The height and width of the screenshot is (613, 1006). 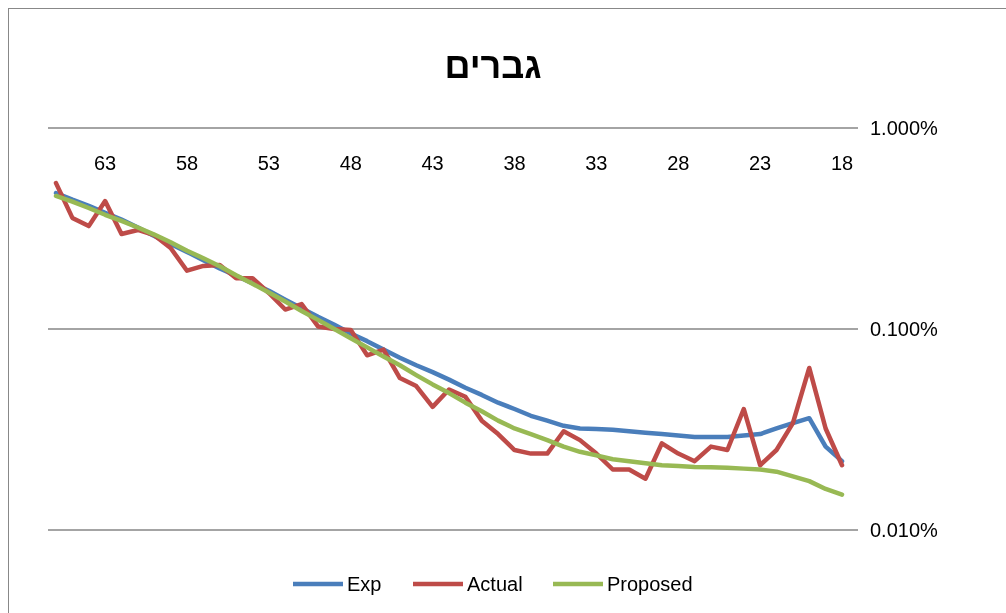 I want to click on x-tick-label: 48, so click(x=350, y=163).